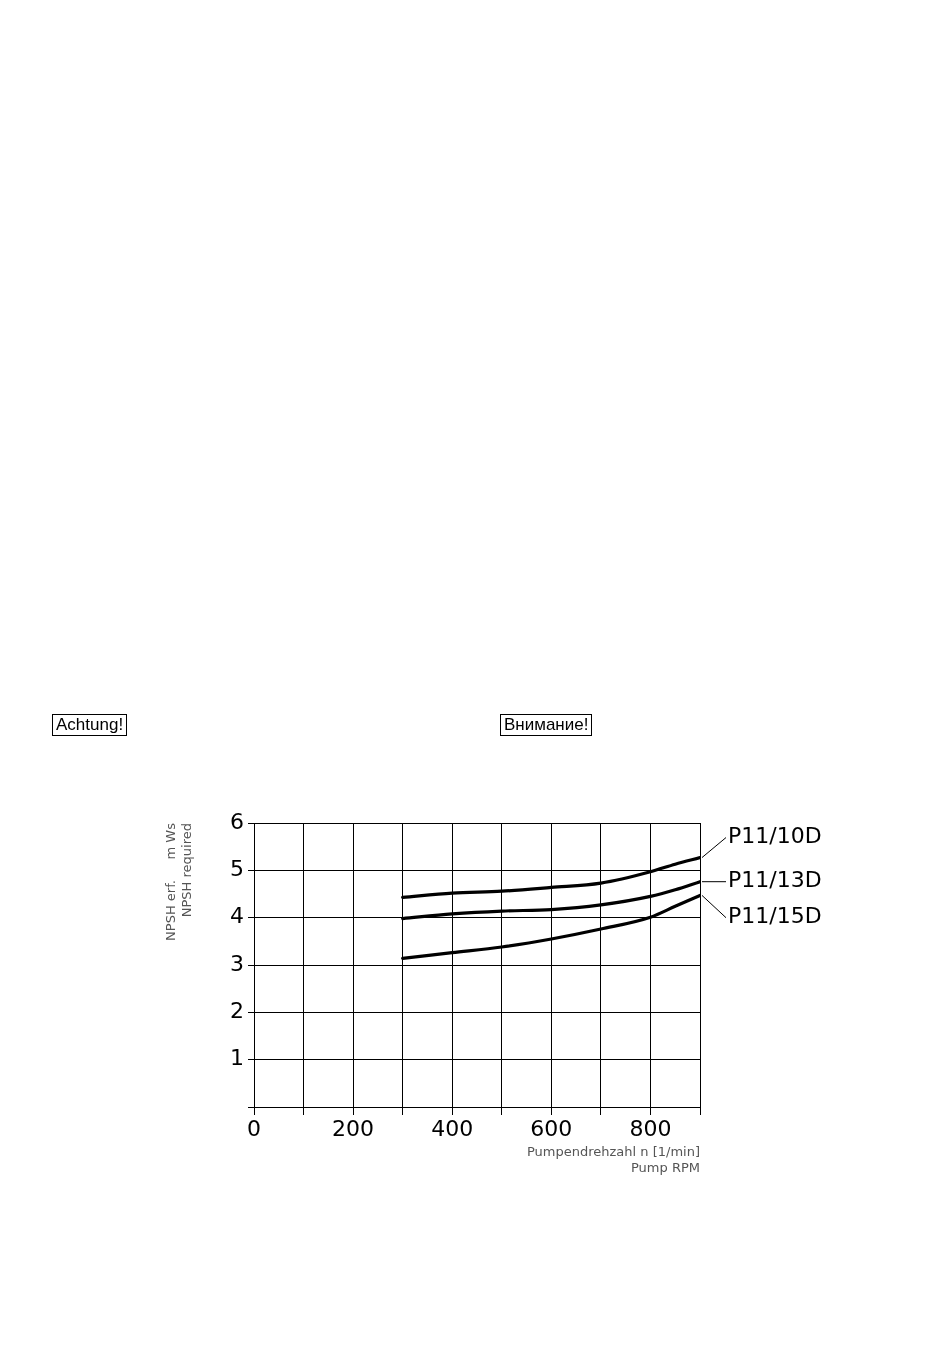 This screenshot has height=1360, width=950. Describe the element at coordinates (452, 1128) in the screenshot. I see `x-tick-label: 400` at that location.